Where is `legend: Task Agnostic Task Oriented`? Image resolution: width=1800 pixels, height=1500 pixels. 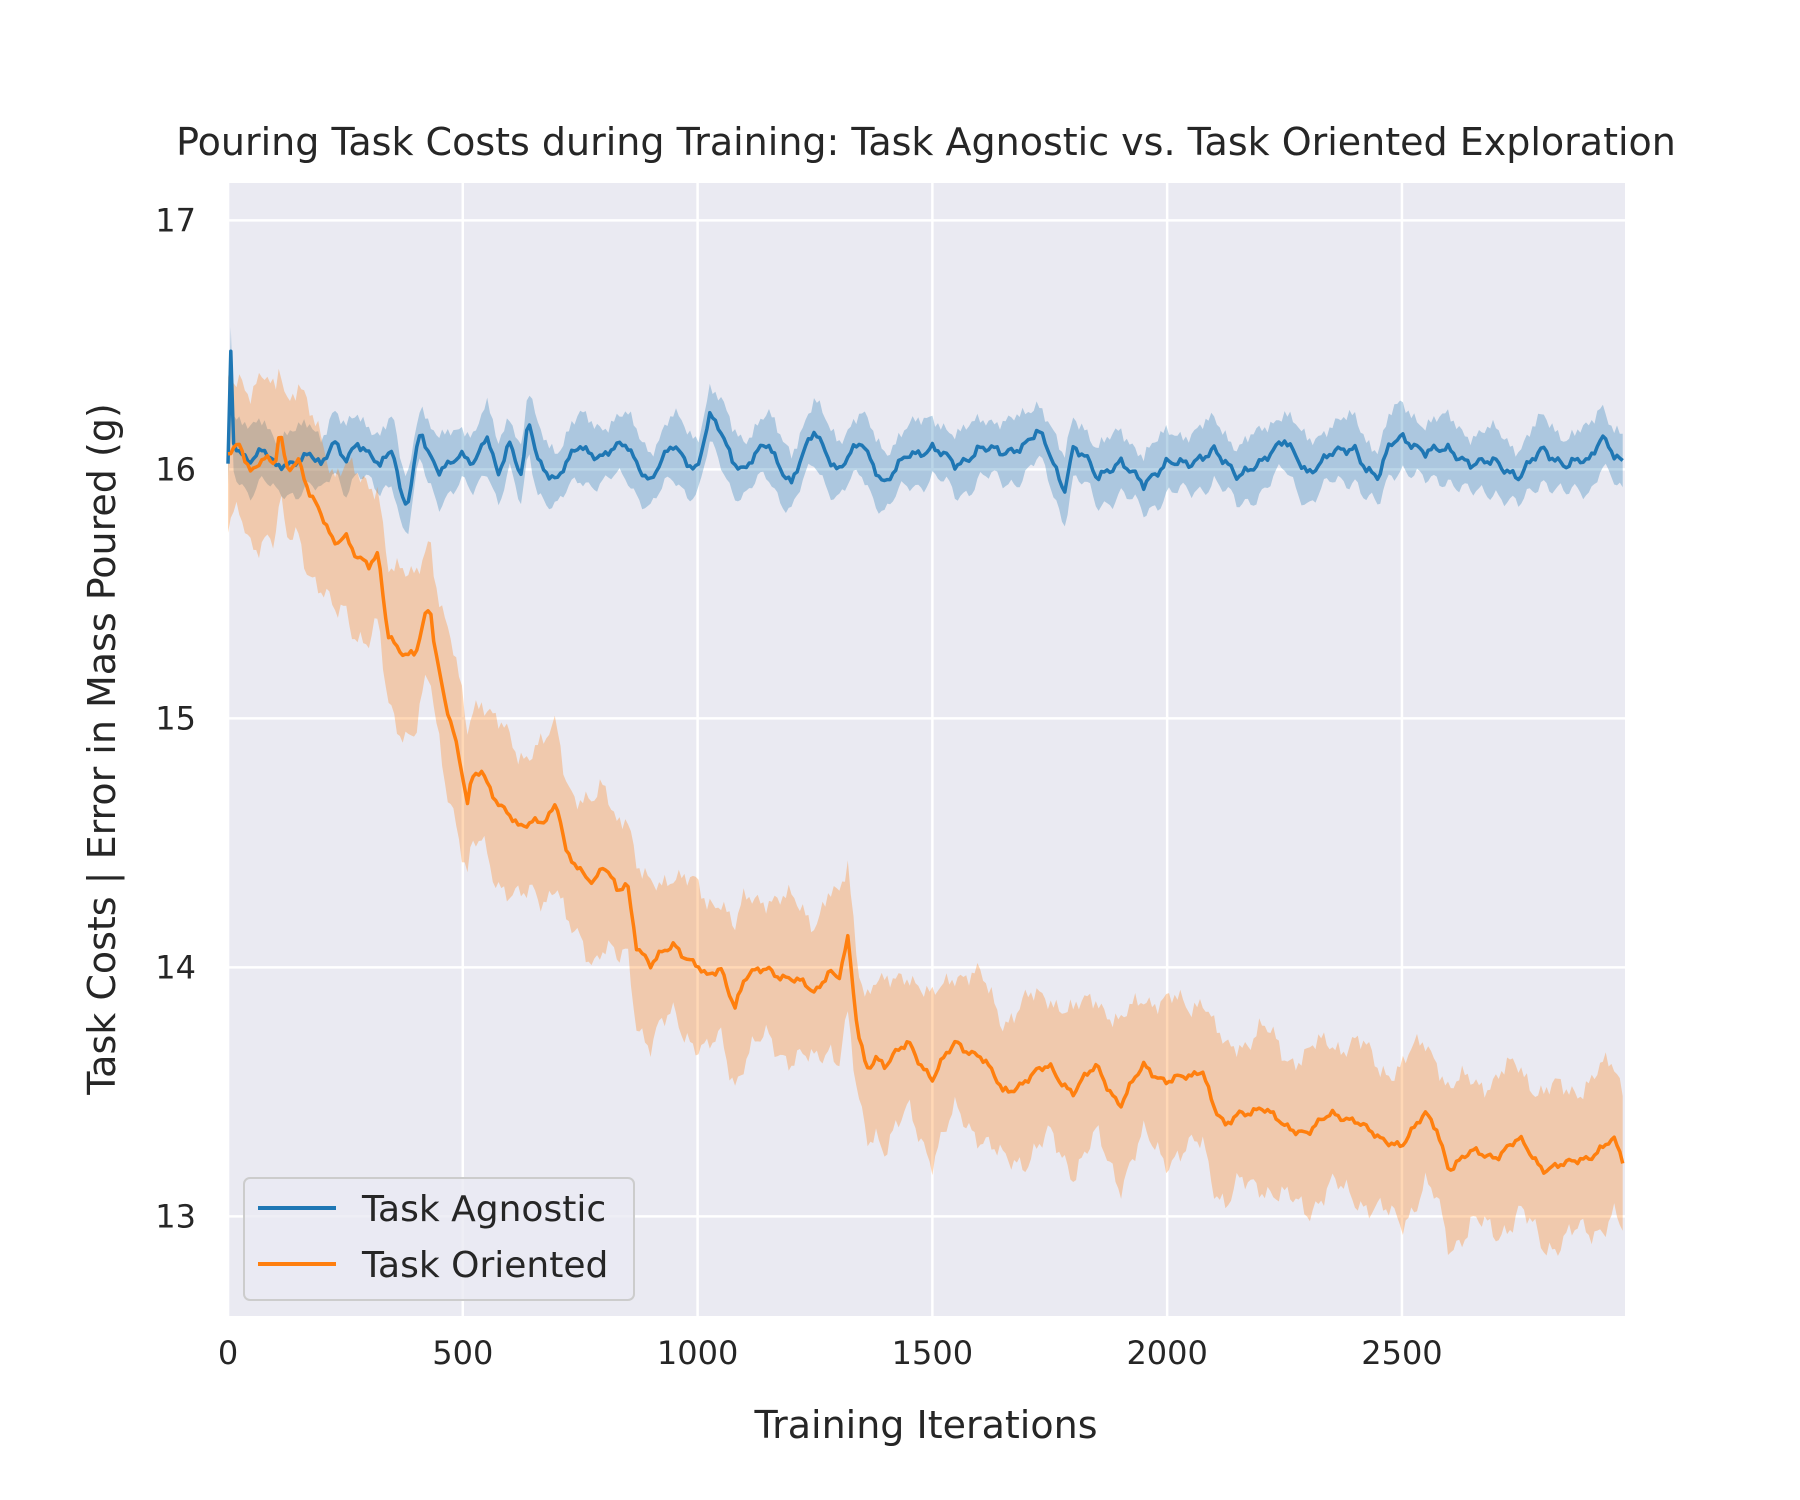
legend: Task Agnostic Task Oriented is located at coordinates (439, 1239).